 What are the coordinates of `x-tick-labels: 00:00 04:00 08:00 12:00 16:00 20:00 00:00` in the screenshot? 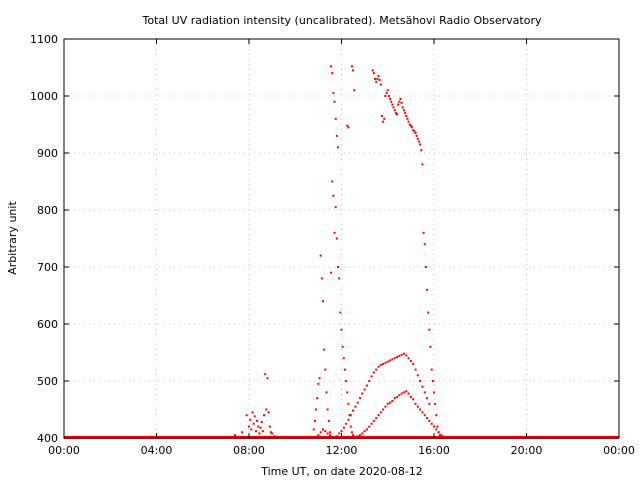 It's located at (341, 450).